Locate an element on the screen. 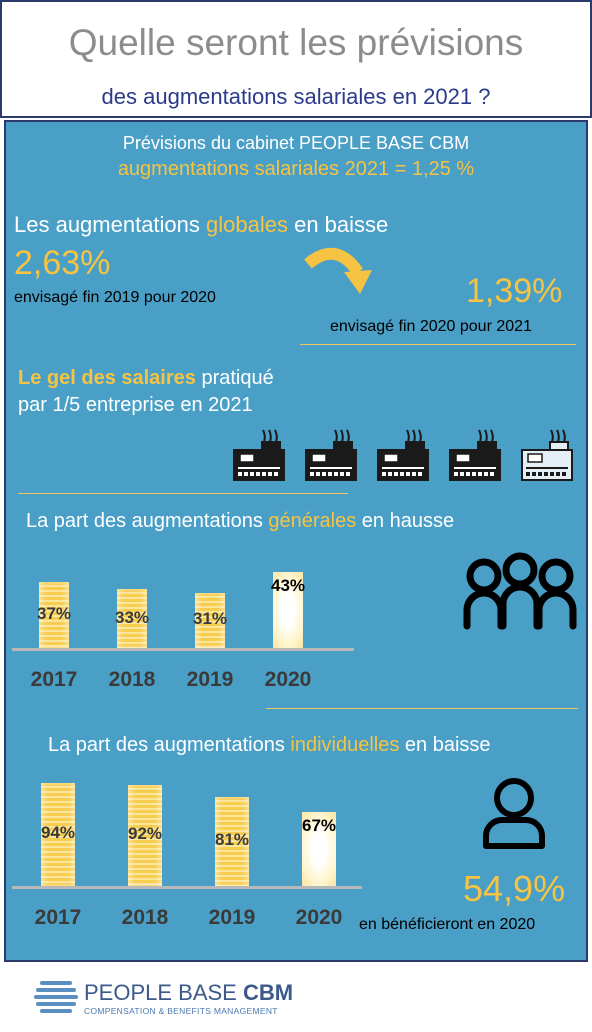  brand-name-bold: CBM is located at coordinates (268, 992).